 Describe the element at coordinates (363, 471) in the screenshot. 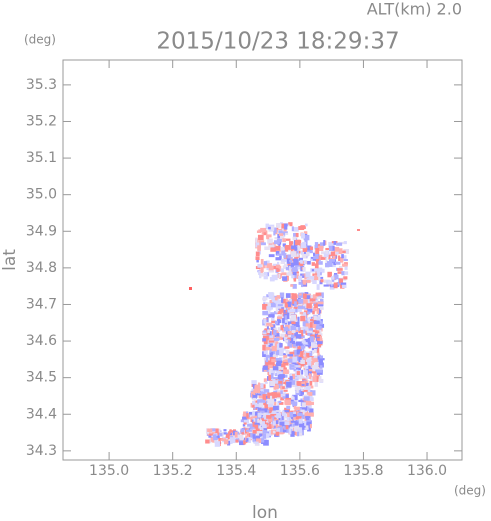

I see `x-tick-label: 135.8` at that location.